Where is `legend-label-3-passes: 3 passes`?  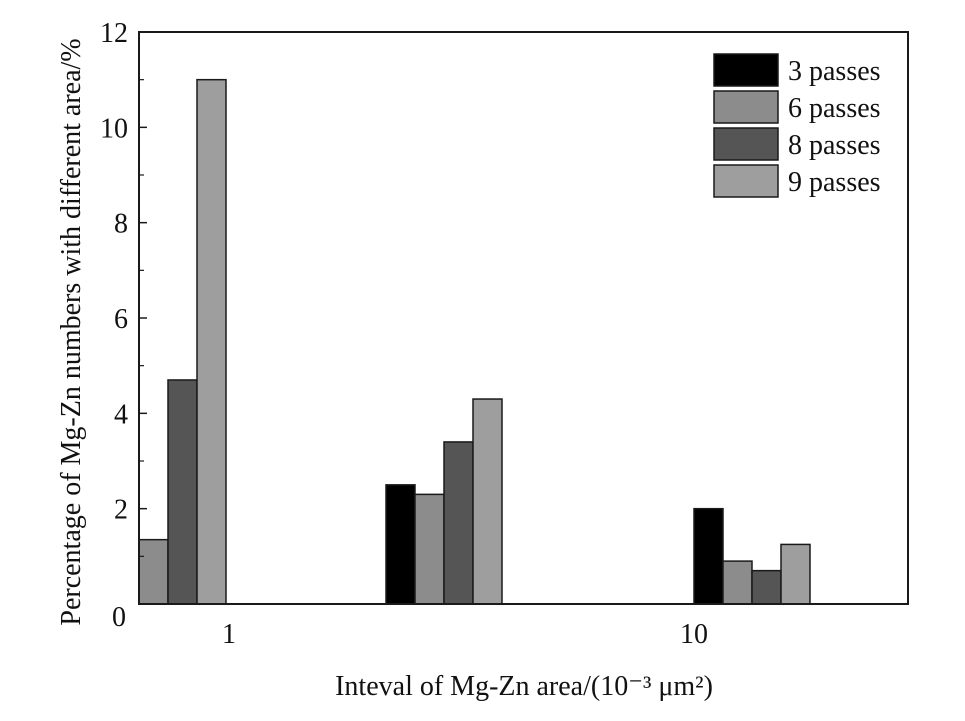 legend-label-3-passes: 3 passes is located at coordinates (834, 71).